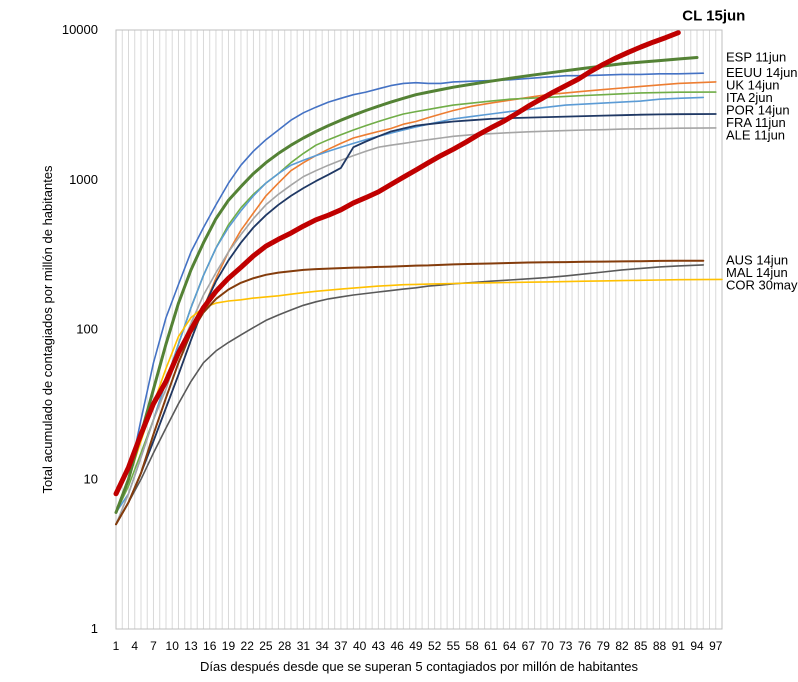  I want to click on series-label-esp: ESP 11jun, so click(756, 57).